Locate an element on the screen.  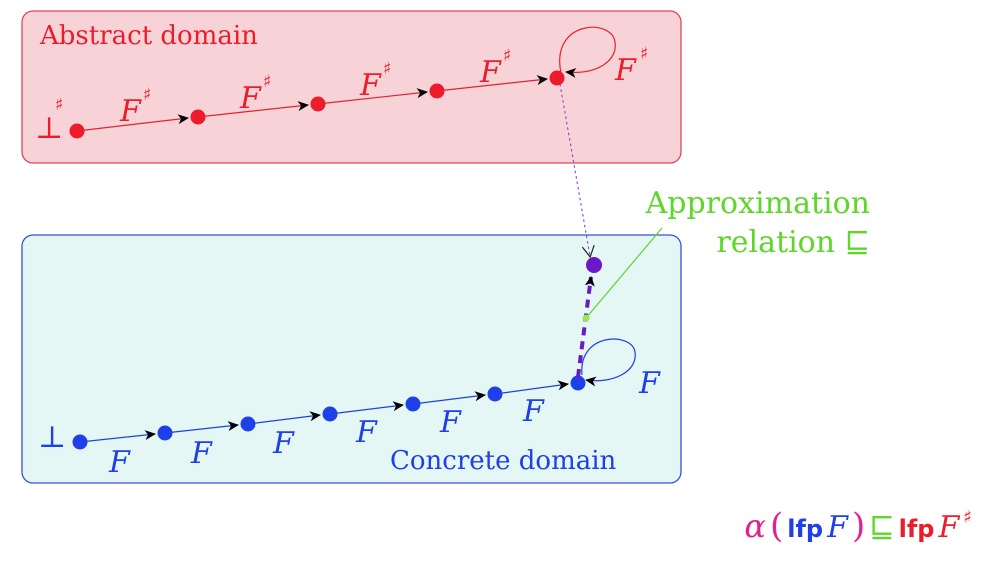
formula-lfp-concrete: lfp is located at coordinates (805, 529).